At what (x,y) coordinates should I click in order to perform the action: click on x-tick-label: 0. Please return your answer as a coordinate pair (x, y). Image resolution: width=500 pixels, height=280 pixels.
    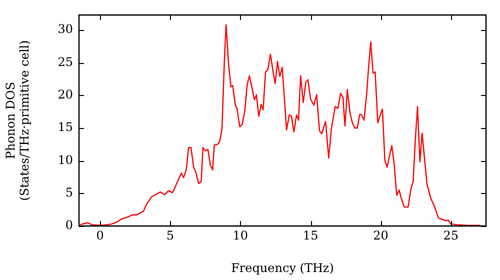
    Looking at the image, I should click on (100, 235).